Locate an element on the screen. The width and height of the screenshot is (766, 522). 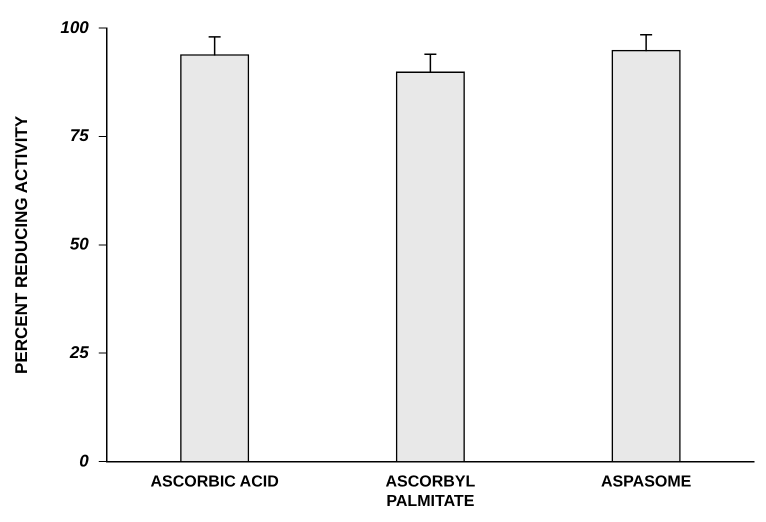
y-tick-label: 0 is located at coordinates (84, 460).